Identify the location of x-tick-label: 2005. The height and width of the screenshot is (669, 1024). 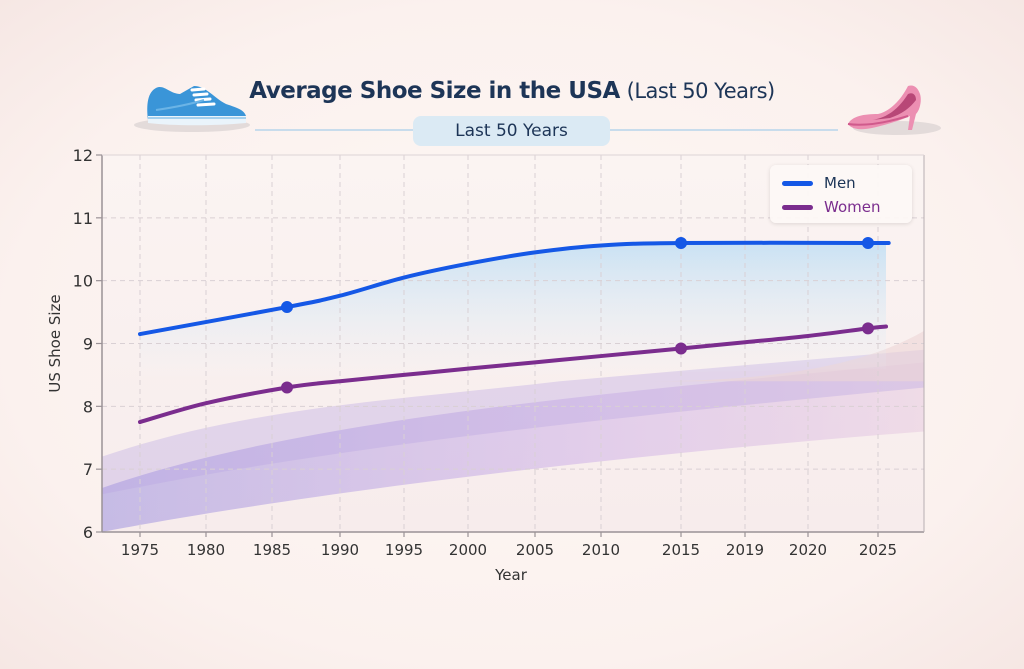
(535, 550).